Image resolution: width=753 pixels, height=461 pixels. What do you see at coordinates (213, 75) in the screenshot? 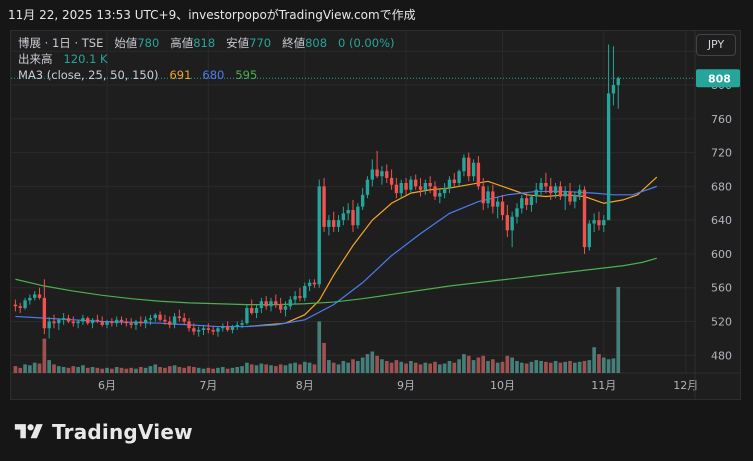
I see `legend-ma50-value: 680` at bounding box center [213, 75].